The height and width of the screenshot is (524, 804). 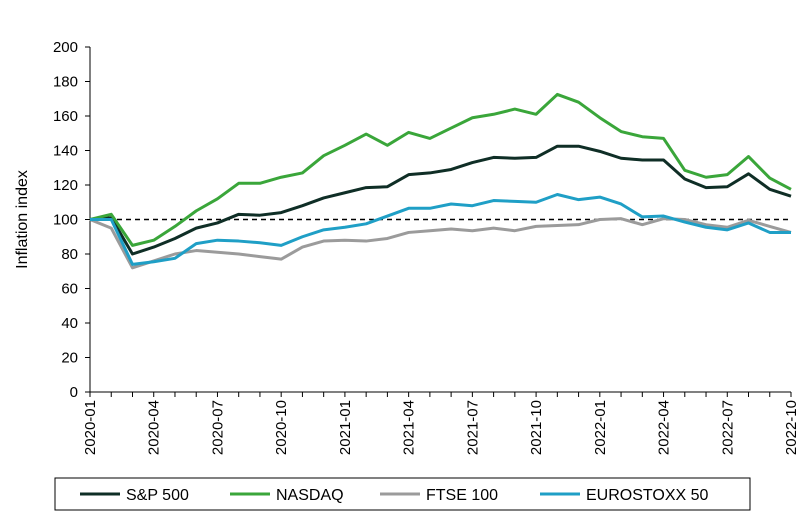 I want to click on legend-label: S&P 500, so click(x=157, y=495).